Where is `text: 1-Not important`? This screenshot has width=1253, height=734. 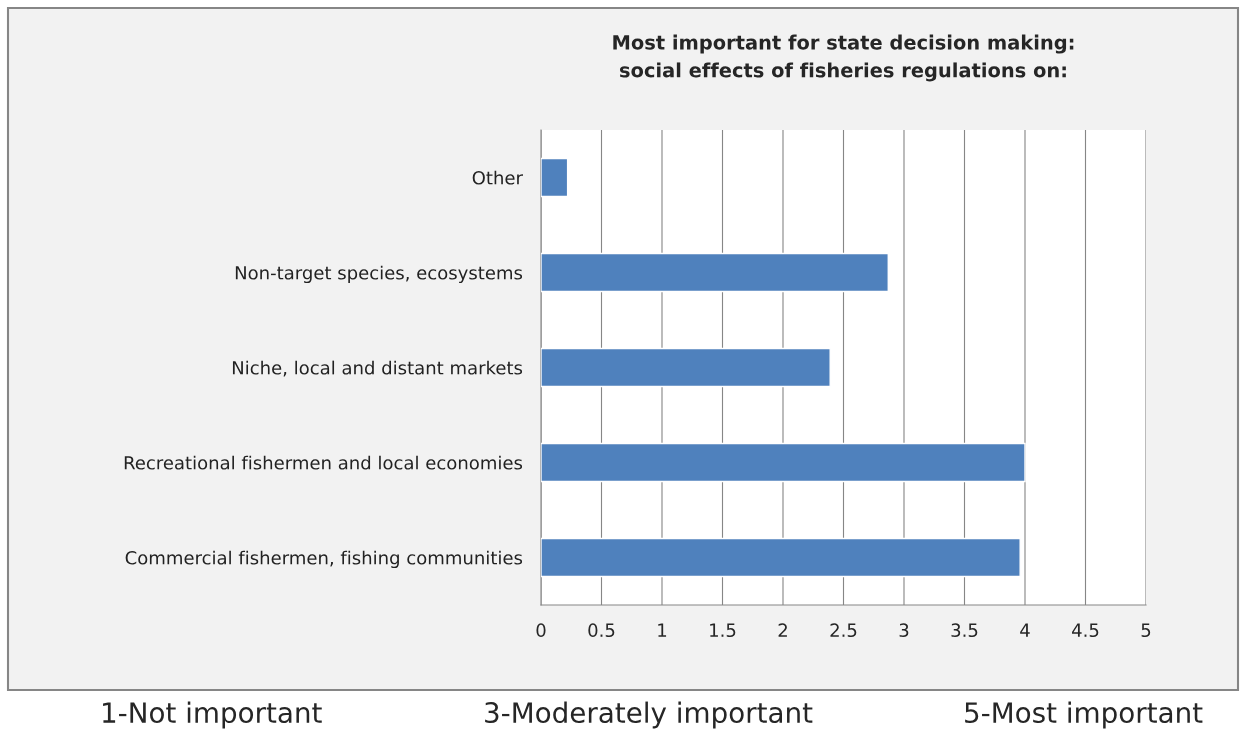 text: 1-Not important is located at coordinates (212, 715).